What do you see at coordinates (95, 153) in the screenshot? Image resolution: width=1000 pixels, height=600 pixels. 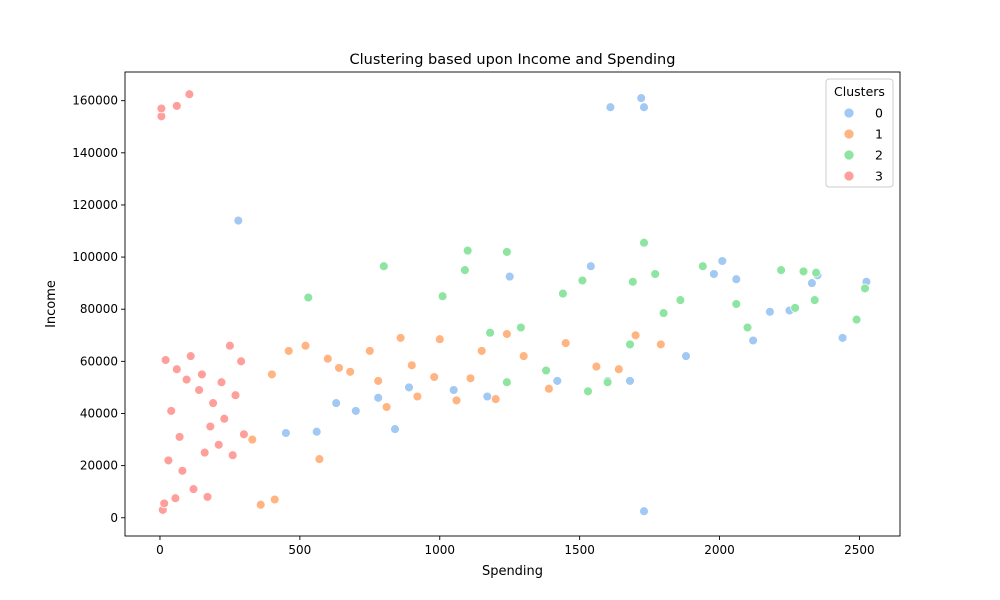 I see `y-tick-label: 140000` at bounding box center [95, 153].